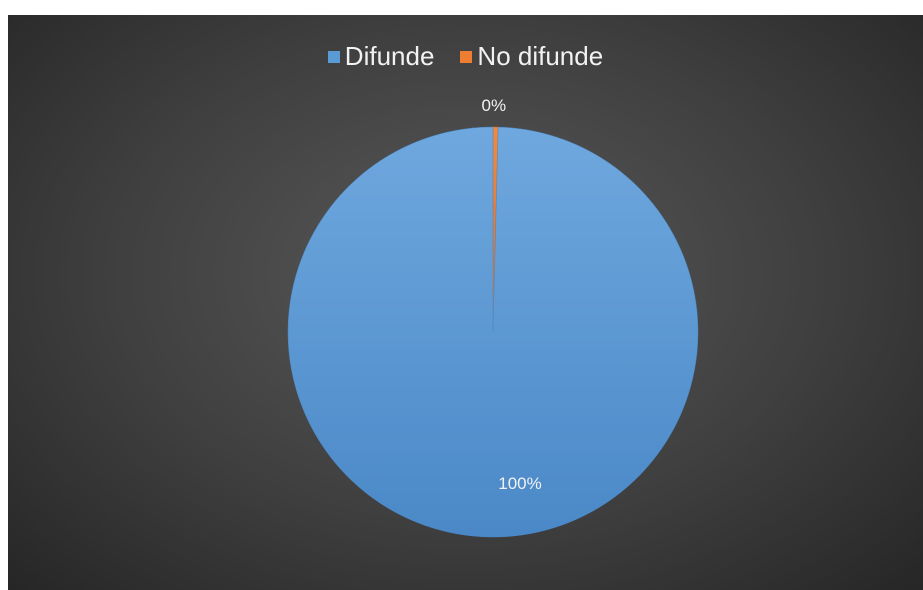  What do you see at coordinates (511, 294) in the screenshot?
I see `pie-data-labels: 0% 100%` at bounding box center [511, 294].